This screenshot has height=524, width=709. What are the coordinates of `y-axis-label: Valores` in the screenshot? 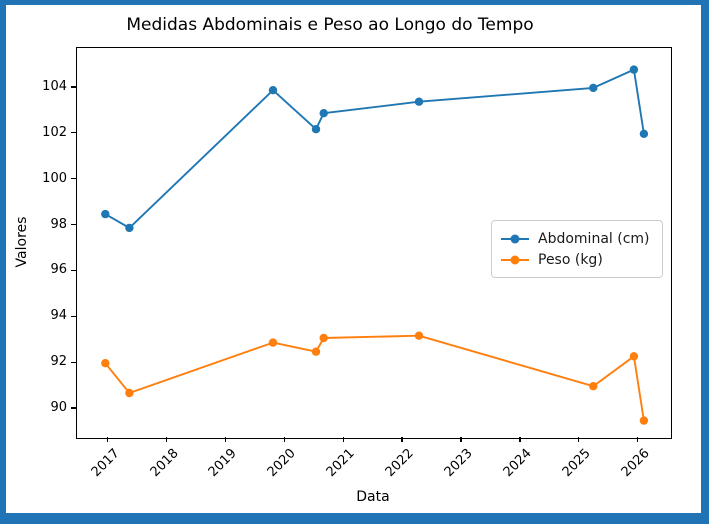 It's located at (22, 242).